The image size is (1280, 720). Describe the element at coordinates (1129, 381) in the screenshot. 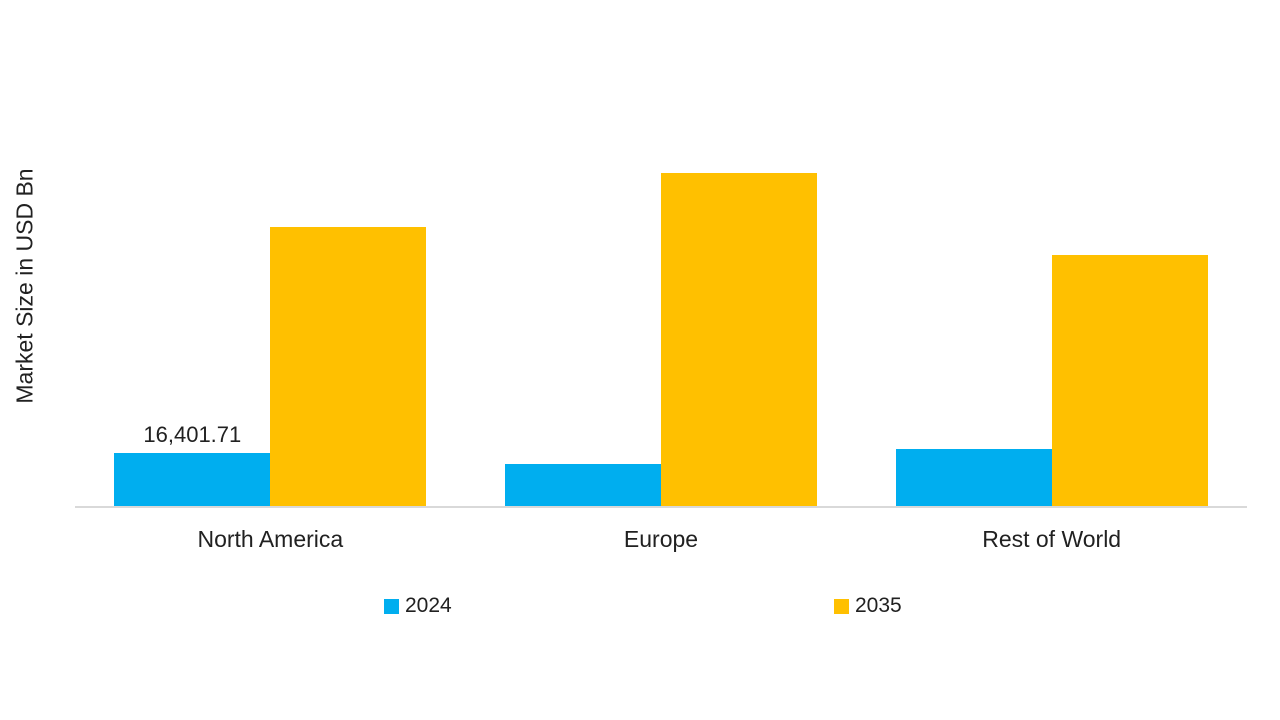

I see `bar-2035-rest-of-world` at that location.